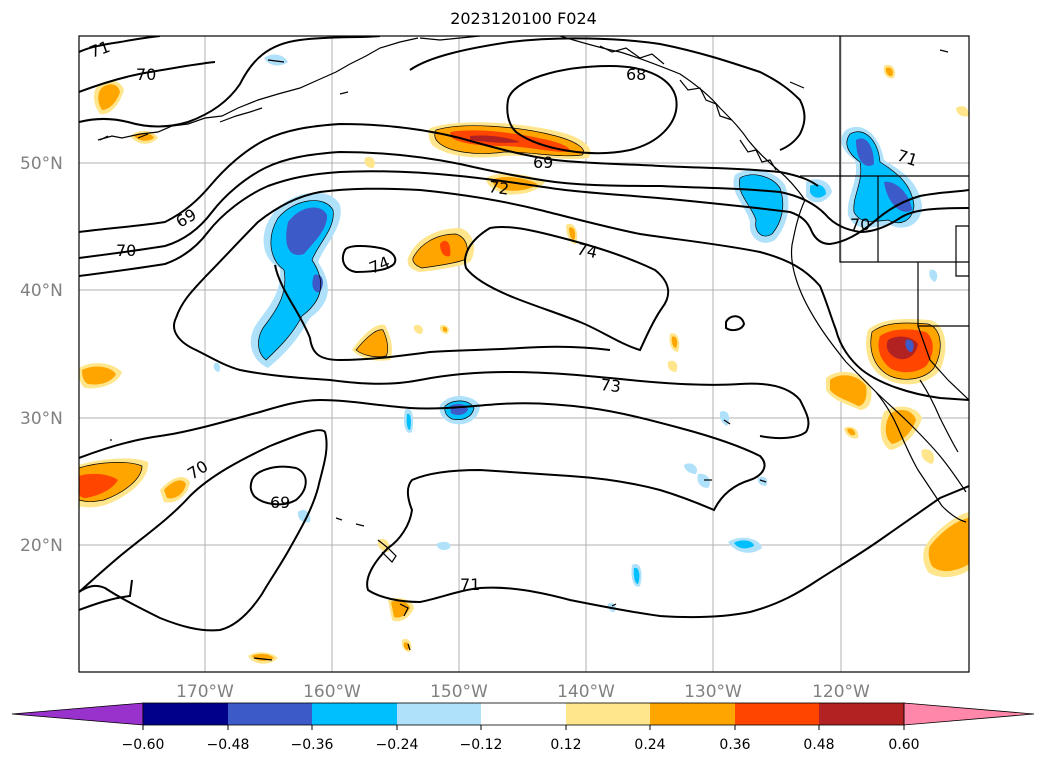  I want to click on lon-label: 170°W, so click(205, 692).